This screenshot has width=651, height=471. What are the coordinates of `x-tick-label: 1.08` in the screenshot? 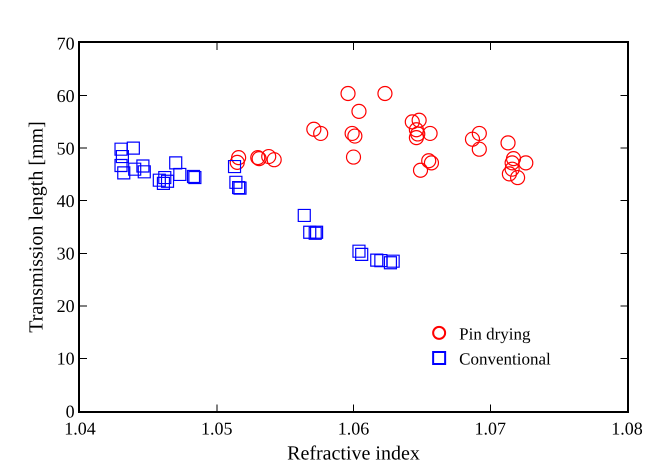 It's located at (627, 428).